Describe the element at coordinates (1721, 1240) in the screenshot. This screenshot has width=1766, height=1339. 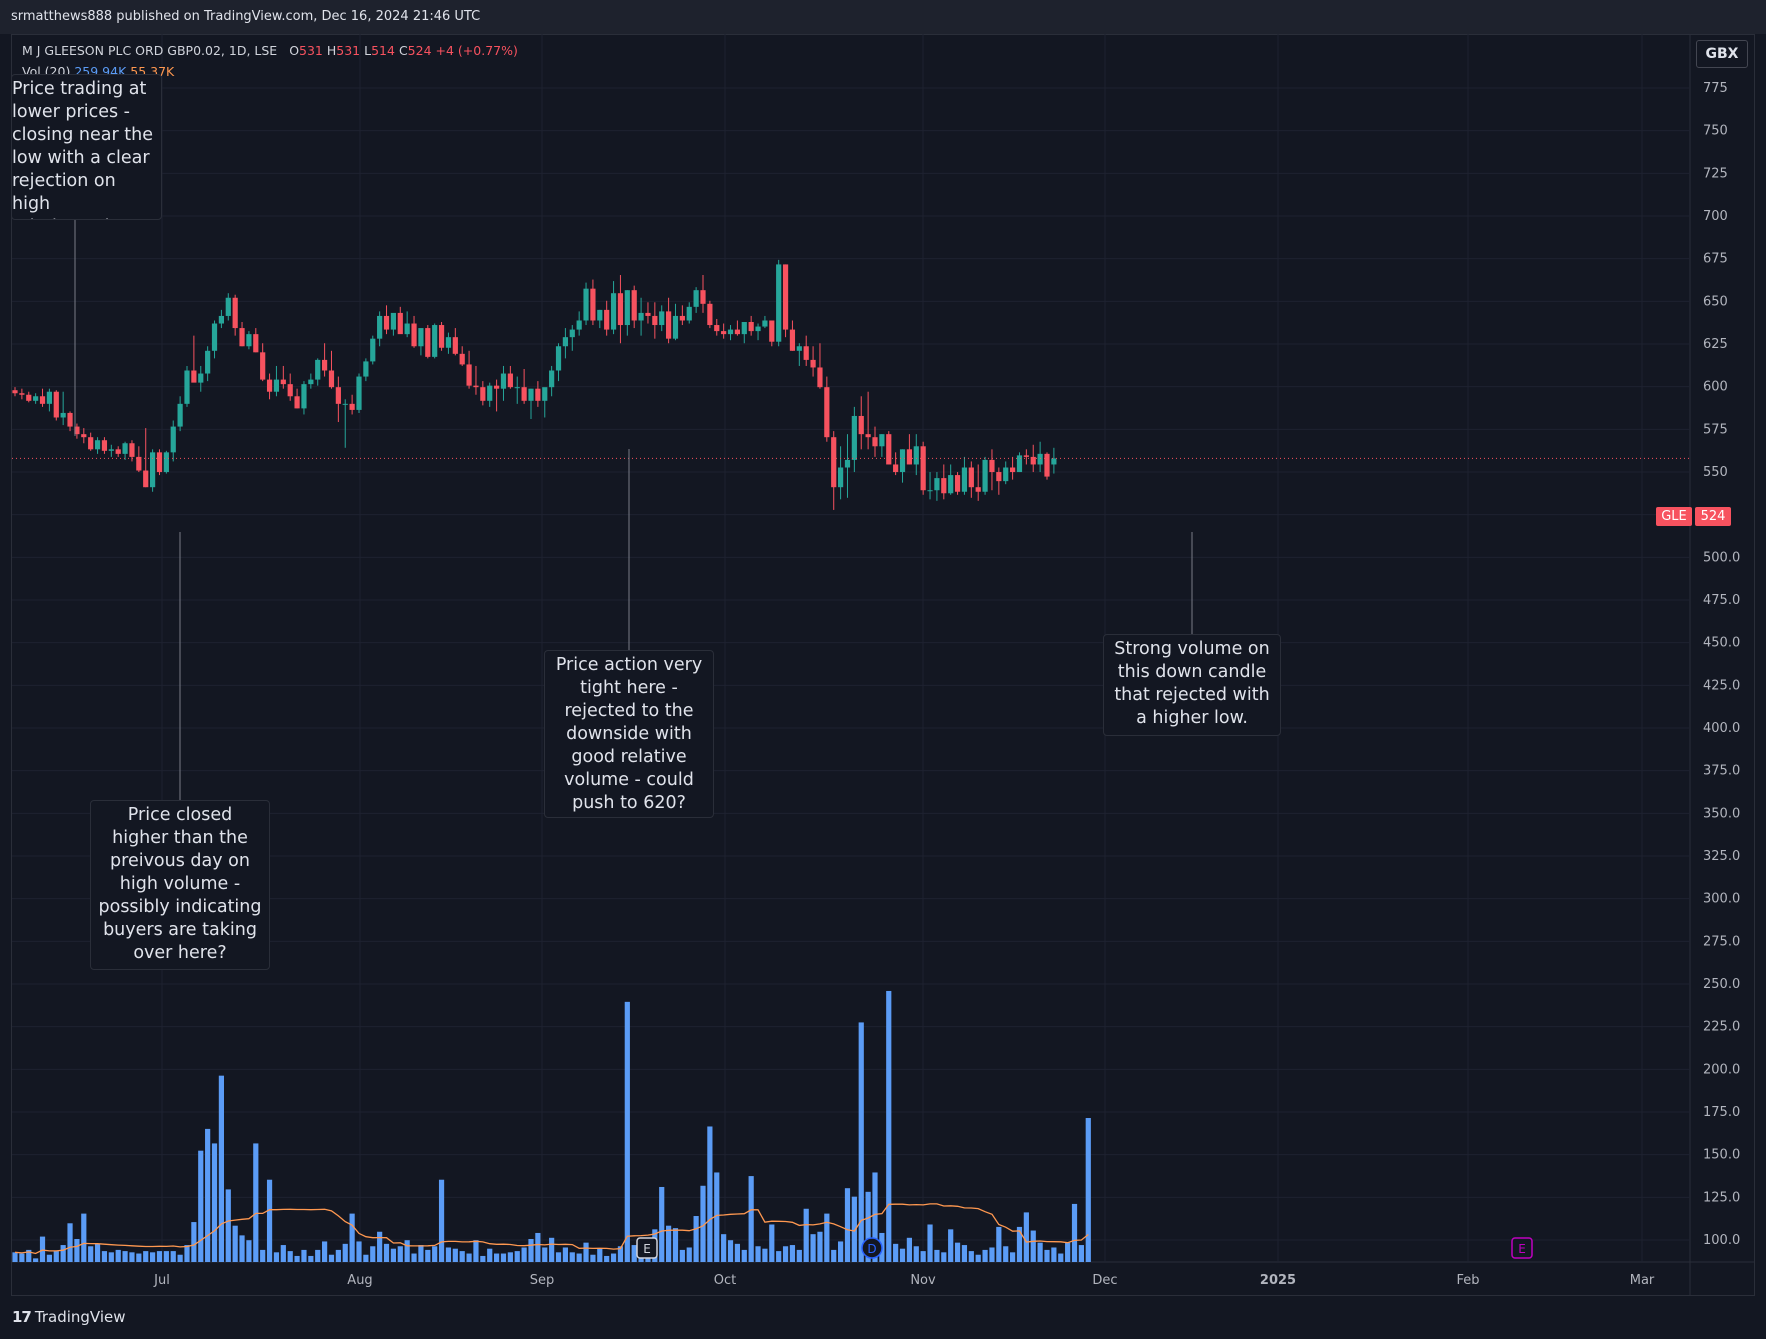
I see `y-tick-label: 100.0` at that location.